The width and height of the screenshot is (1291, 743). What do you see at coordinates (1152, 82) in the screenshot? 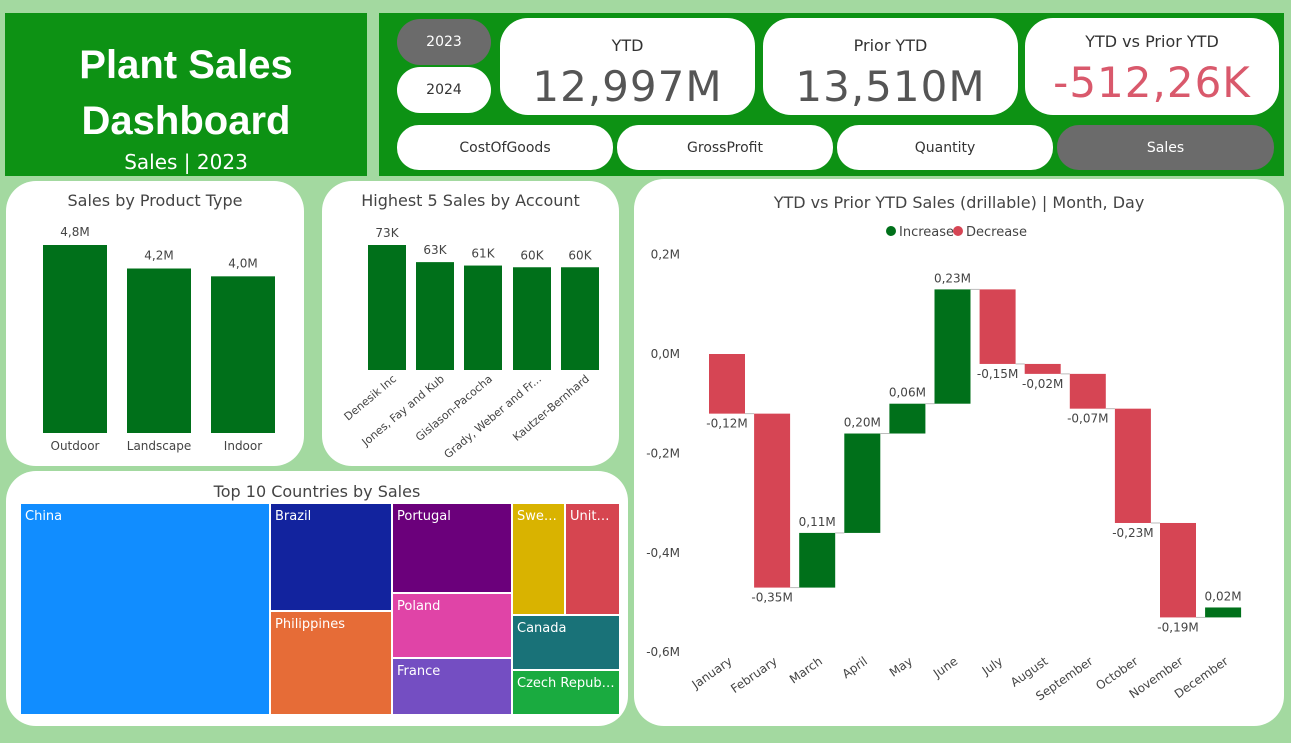
I see `kpi-diff-value: -512,26K` at bounding box center [1152, 82].